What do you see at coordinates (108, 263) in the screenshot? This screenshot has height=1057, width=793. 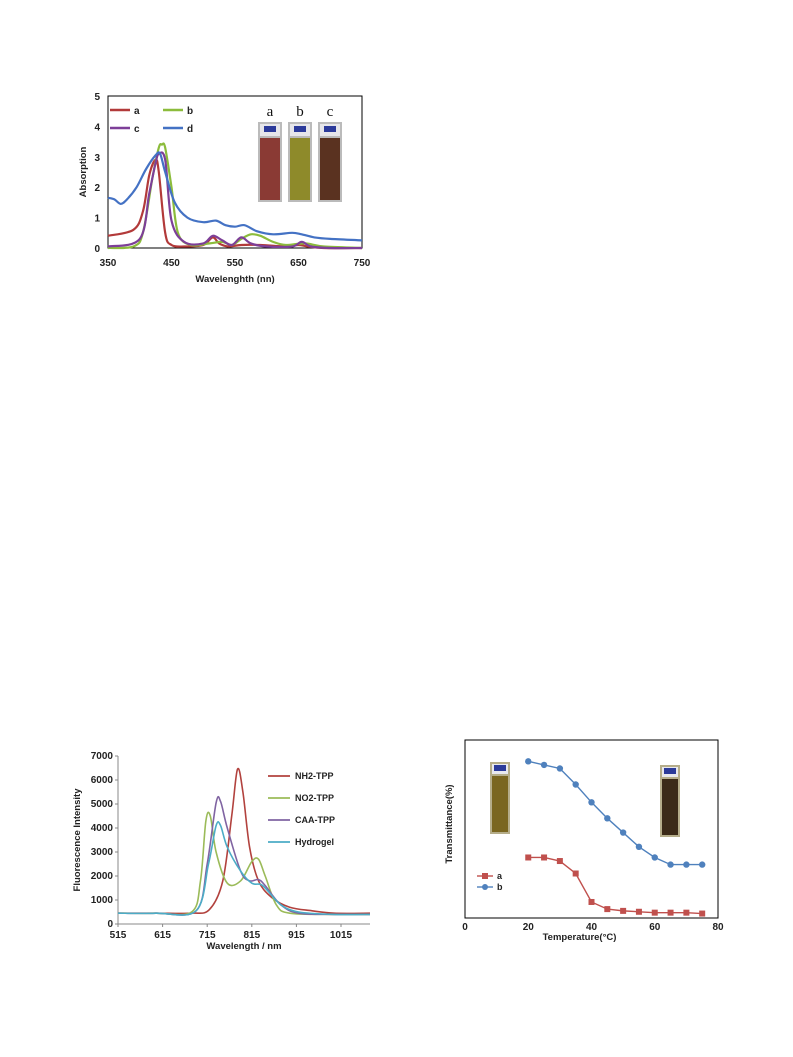 I see `x-tick-label: 350` at bounding box center [108, 263].